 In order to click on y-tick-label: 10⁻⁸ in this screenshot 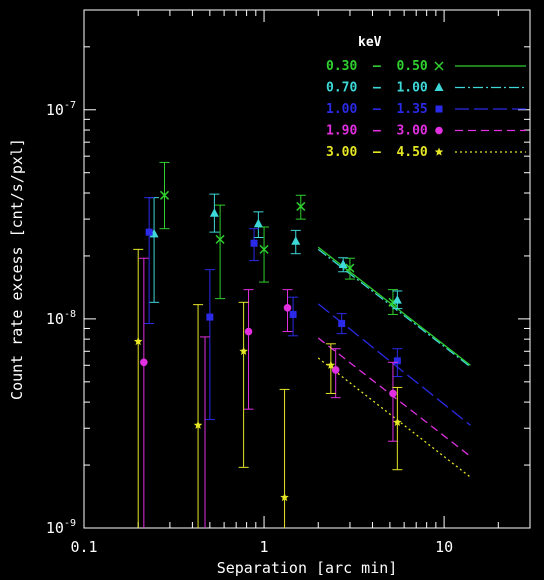, I will do `click(61, 318)`.